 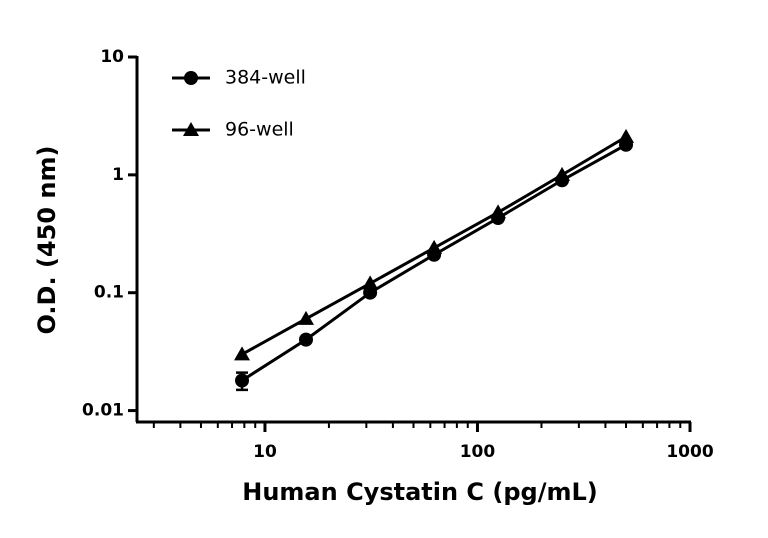 What do you see at coordinates (689, 452) in the screenshot?
I see `x-tick-label: 1000` at bounding box center [689, 452].